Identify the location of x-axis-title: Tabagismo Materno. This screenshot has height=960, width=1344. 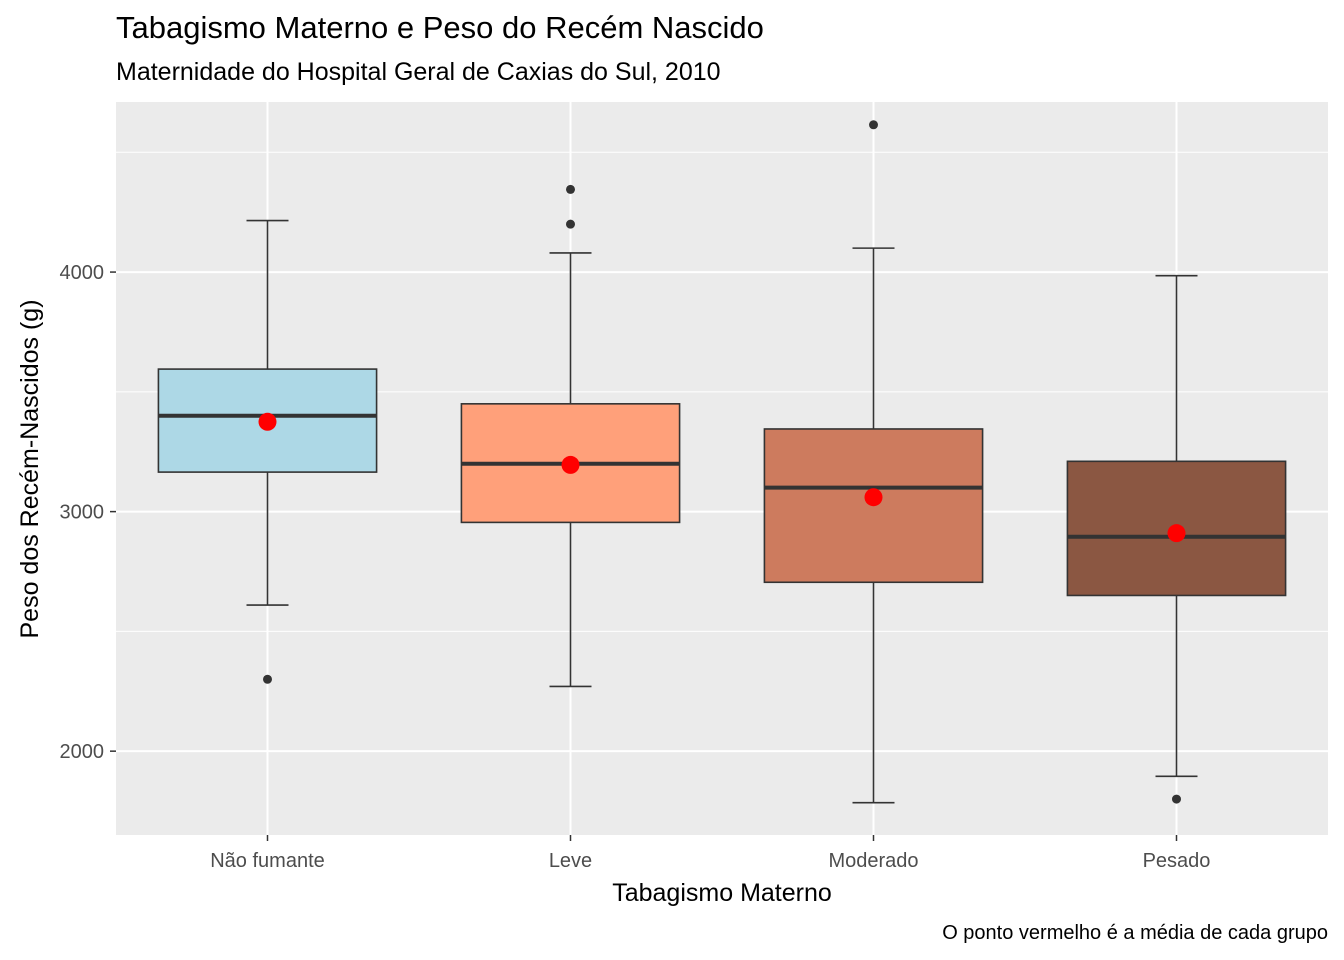
(722, 893).